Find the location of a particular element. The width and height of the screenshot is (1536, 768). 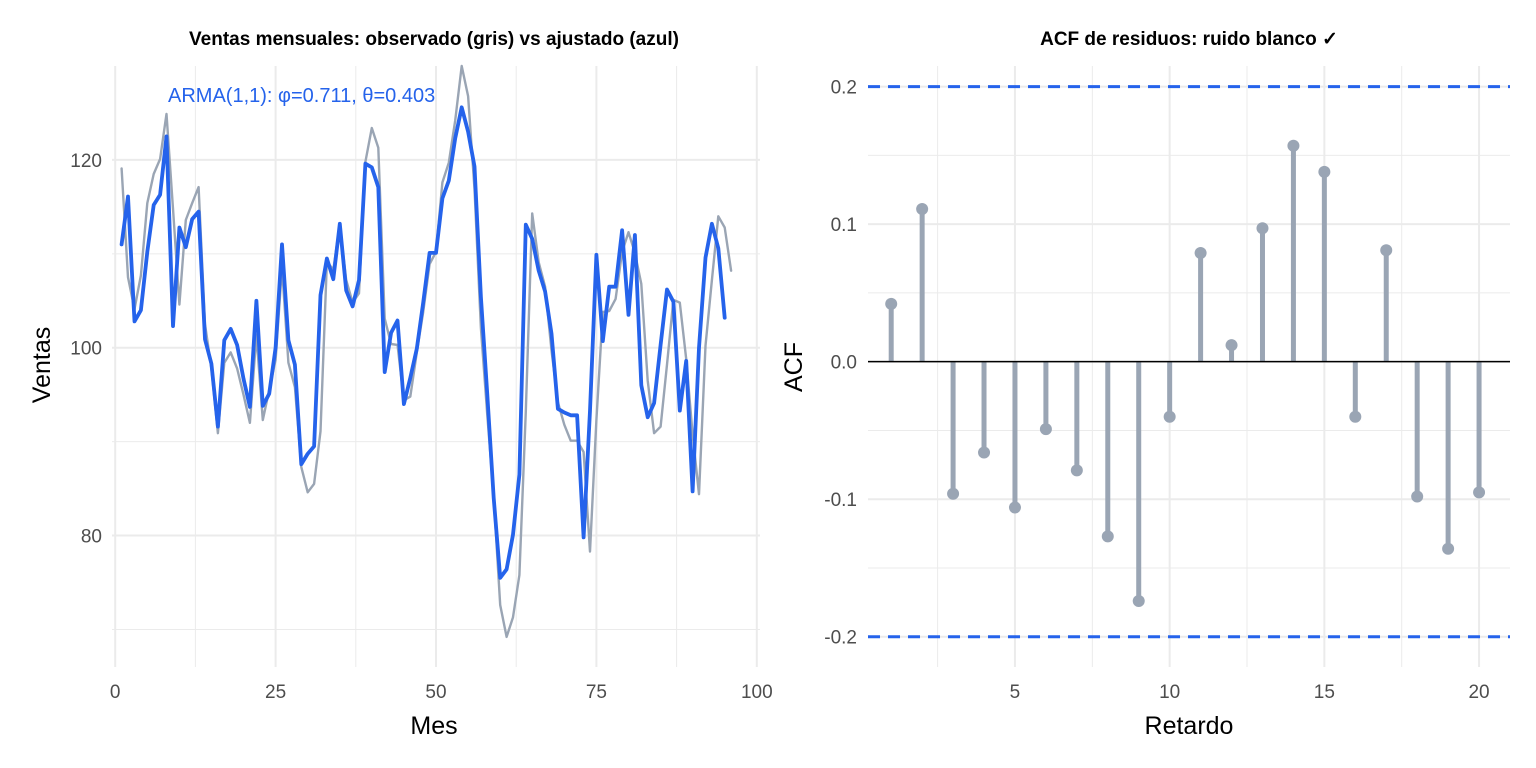

y-tick-label: 80 is located at coordinates (91, 537).